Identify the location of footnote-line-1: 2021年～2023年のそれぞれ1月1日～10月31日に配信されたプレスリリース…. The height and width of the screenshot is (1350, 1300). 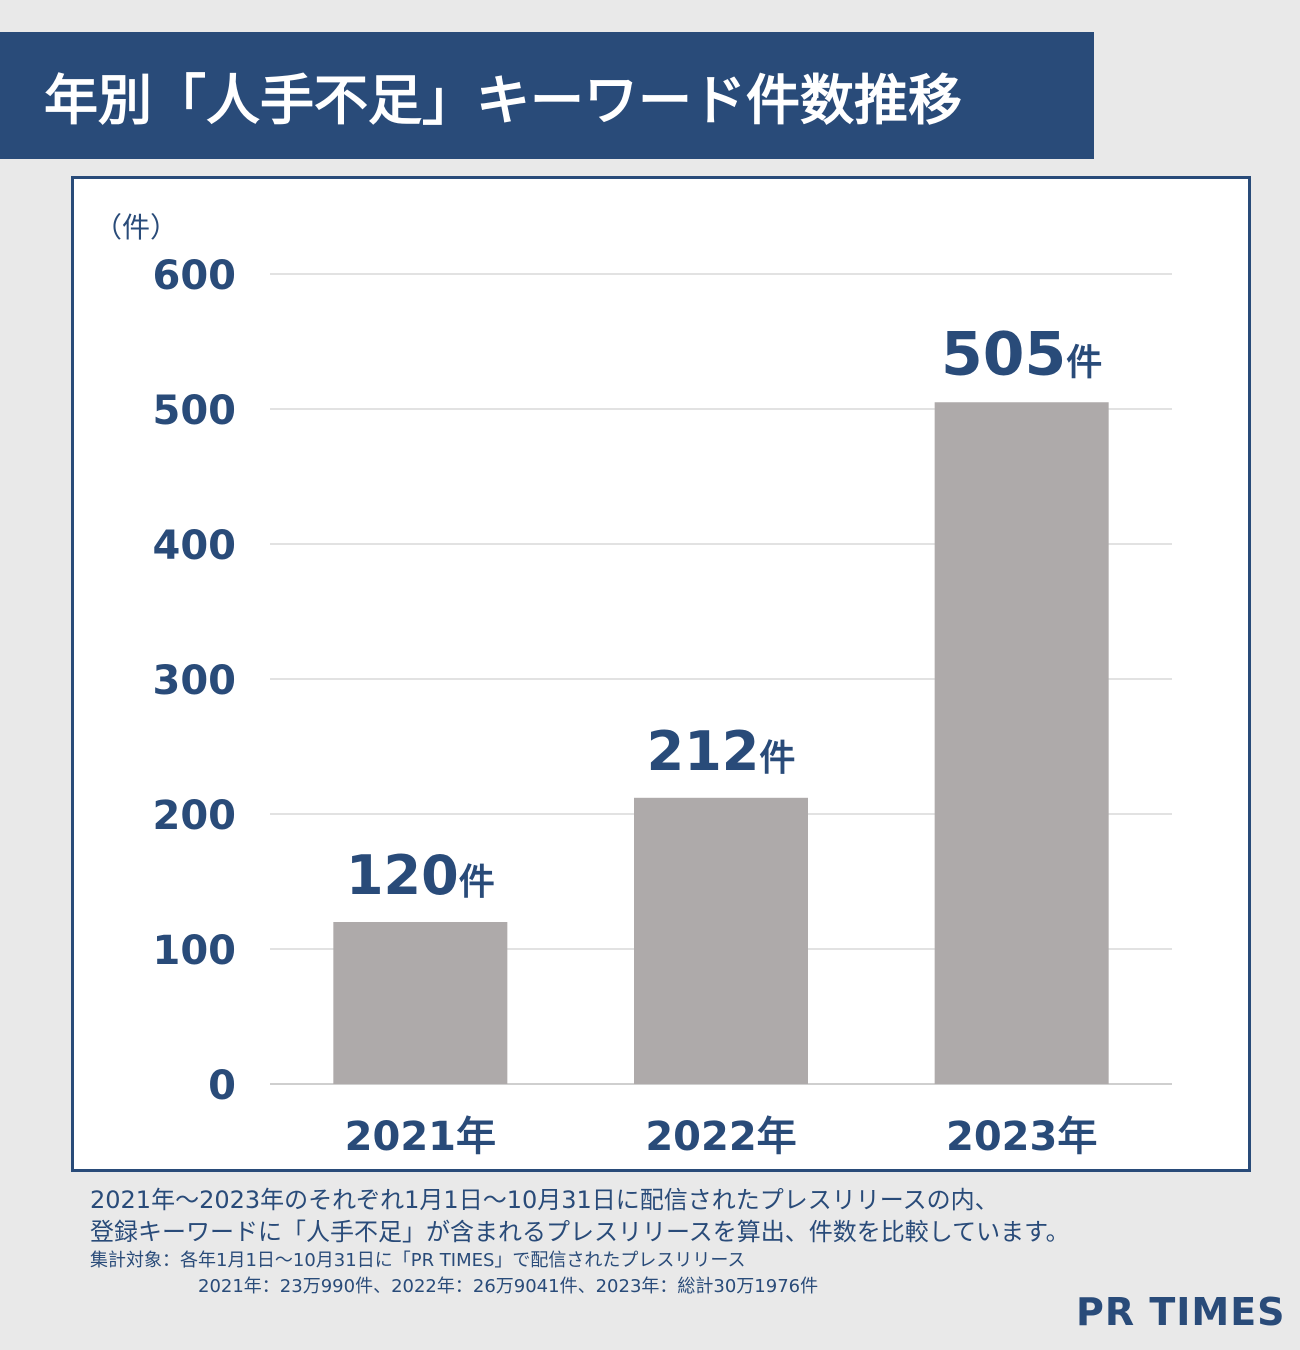
(544, 1200).